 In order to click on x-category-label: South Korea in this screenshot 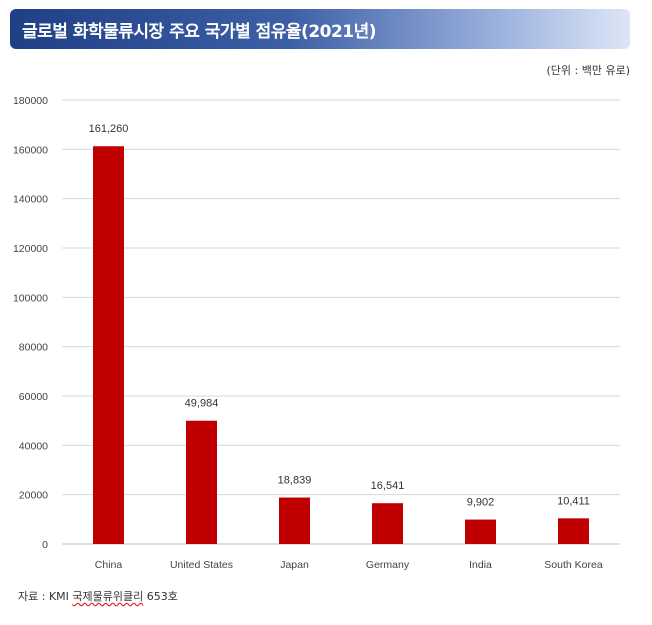, I will do `click(573, 565)`.